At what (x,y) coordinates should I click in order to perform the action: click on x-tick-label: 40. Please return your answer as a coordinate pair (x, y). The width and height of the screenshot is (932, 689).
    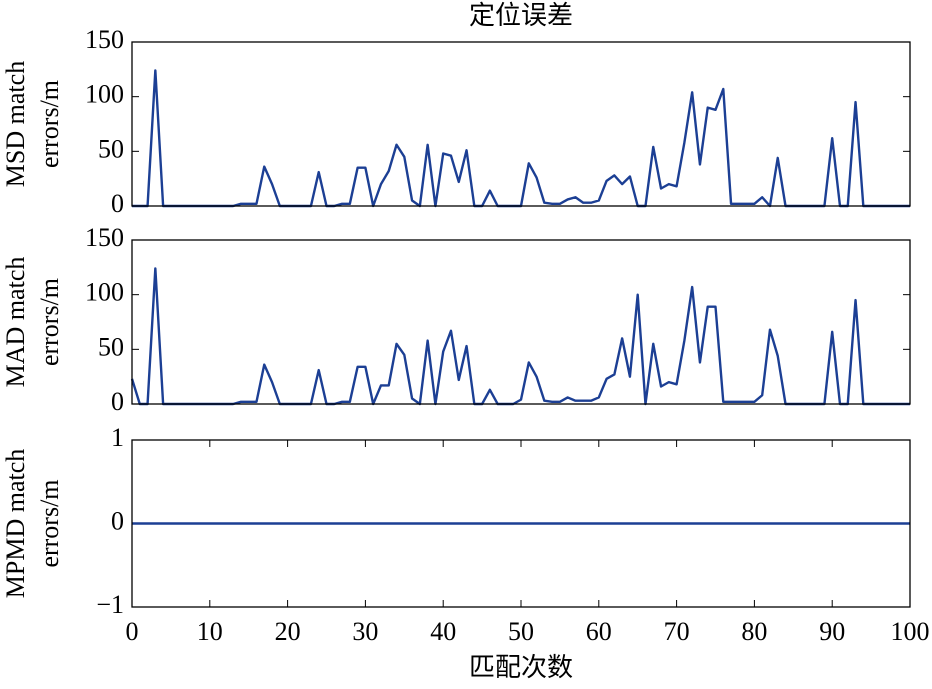
    Looking at the image, I should click on (443, 631).